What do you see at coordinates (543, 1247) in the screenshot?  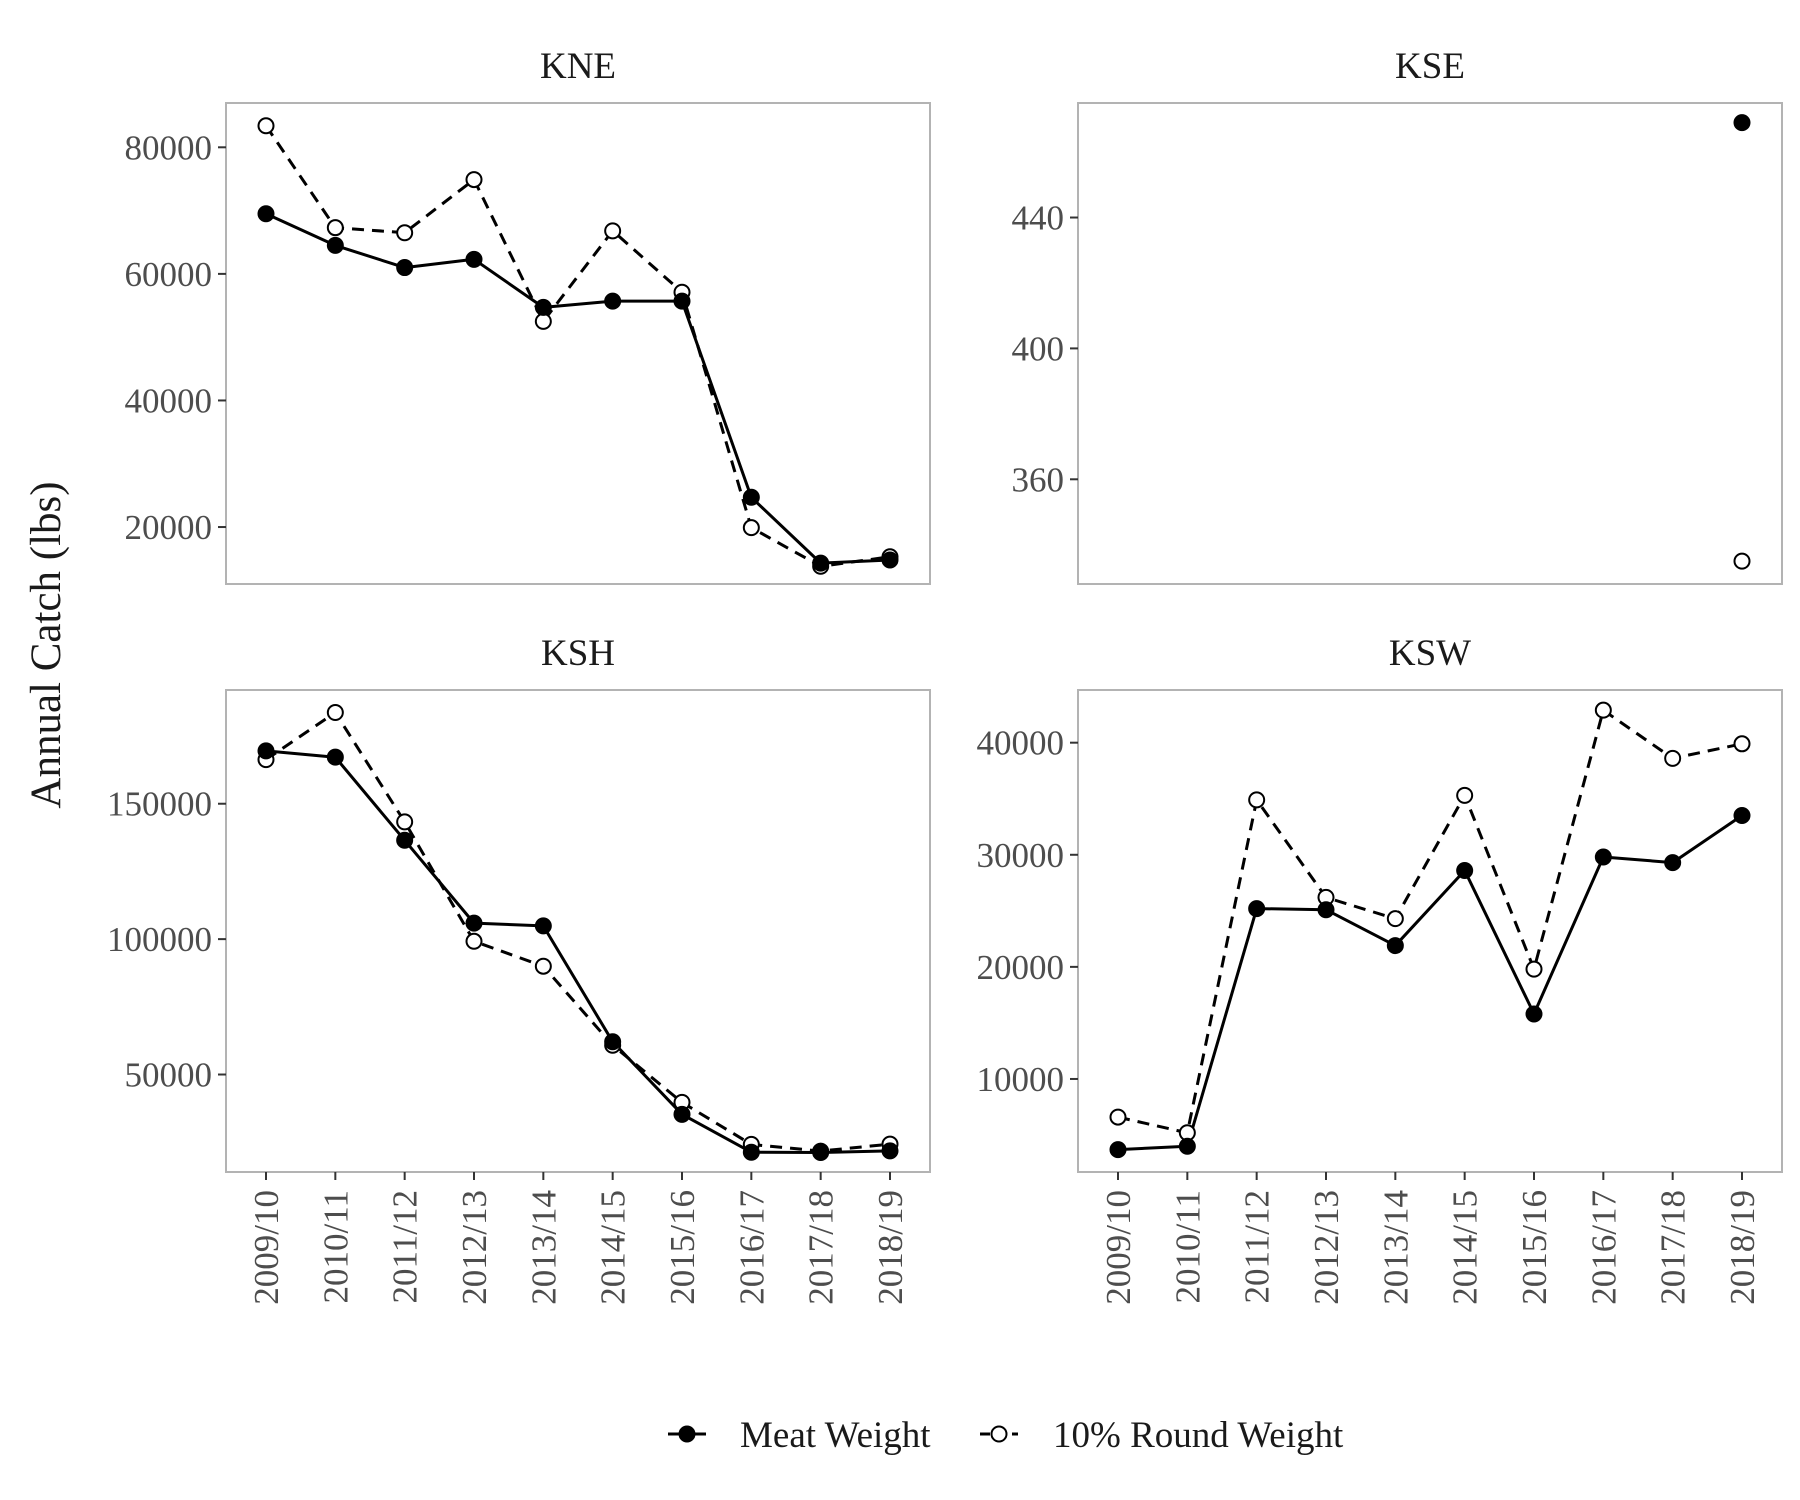 I see `x-tick-label: 2013/14` at bounding box center [543, 1247].